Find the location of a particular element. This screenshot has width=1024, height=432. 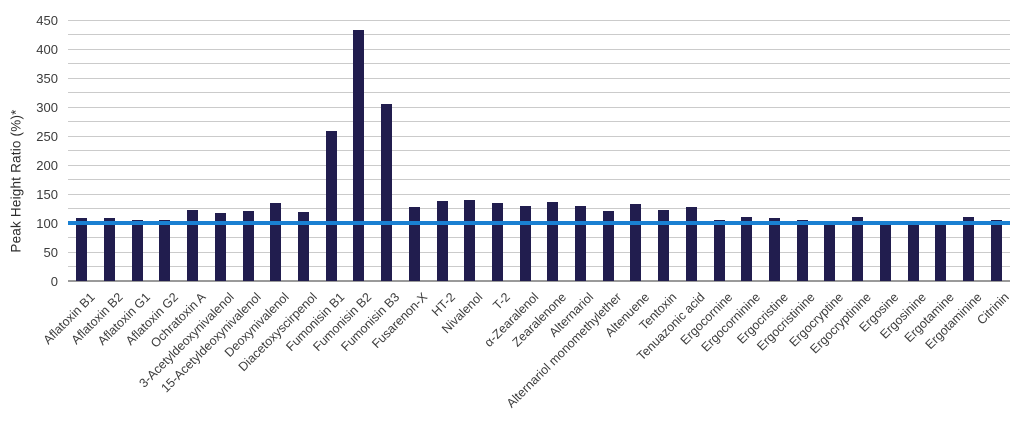

reference-line-100-percent is located at coordinates (539, 223).